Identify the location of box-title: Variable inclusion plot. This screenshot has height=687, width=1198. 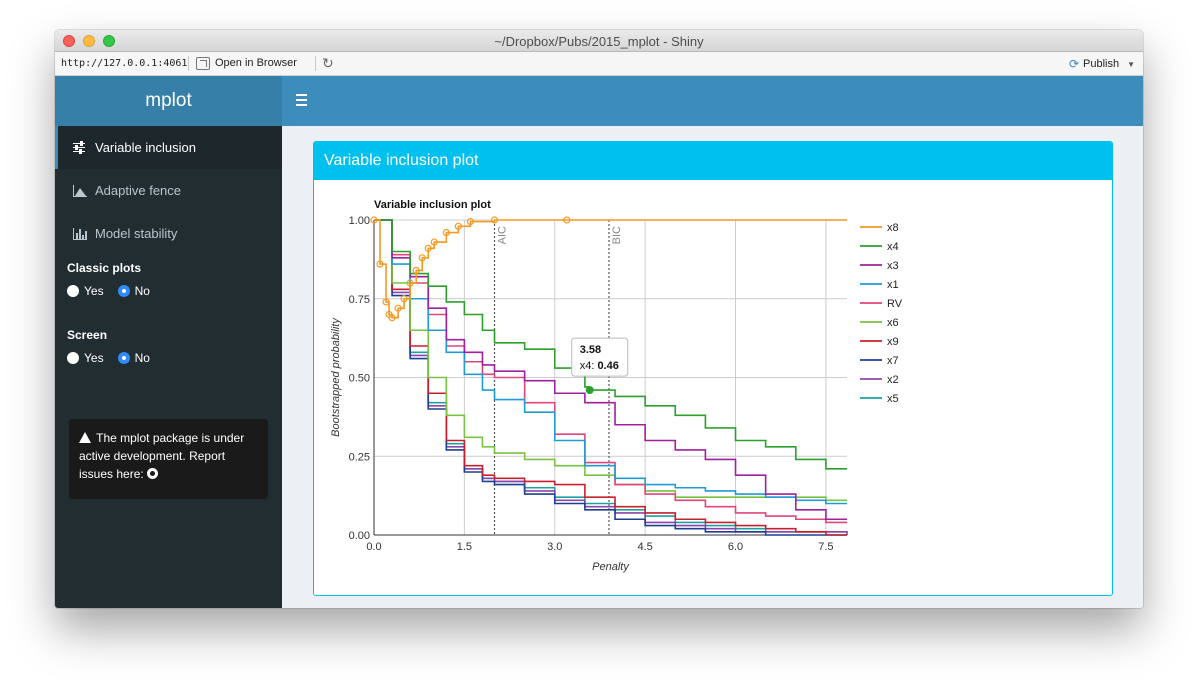
(713, 161).